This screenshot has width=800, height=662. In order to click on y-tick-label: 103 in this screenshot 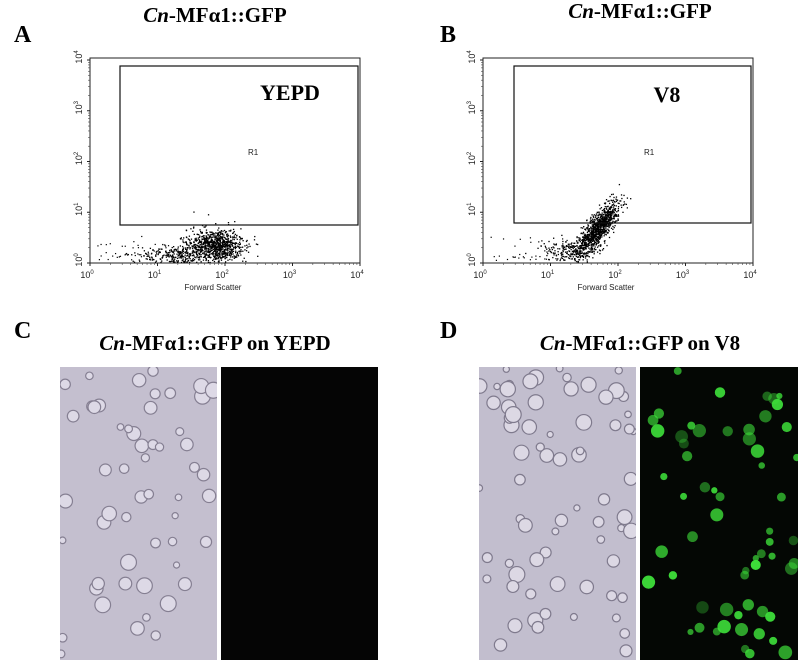, I will do `click(472, 107)`.